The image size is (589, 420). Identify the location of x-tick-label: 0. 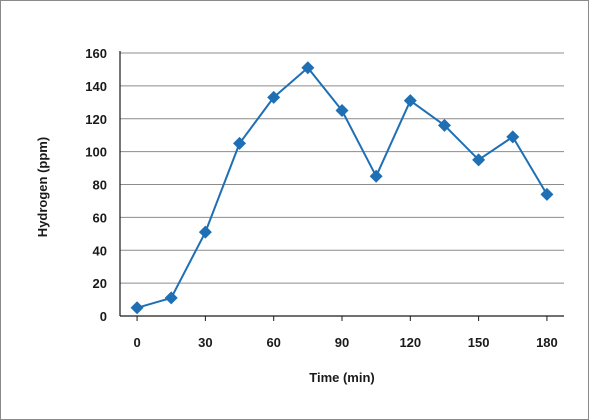
(136, 342).